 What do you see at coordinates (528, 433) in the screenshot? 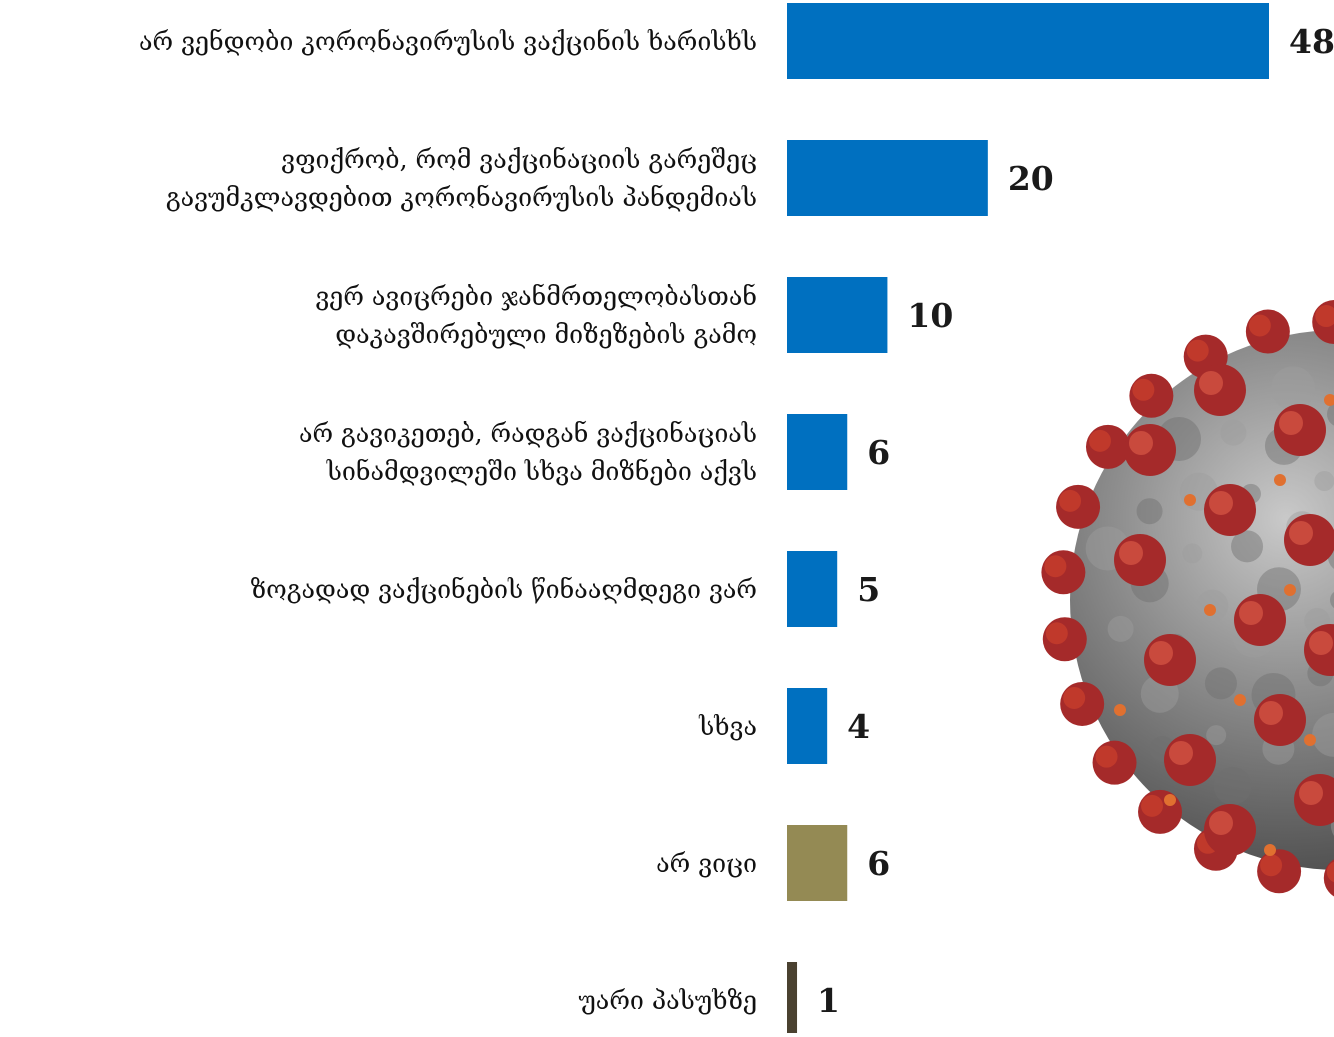
I see `category-label: არ გავიკეთებ, რადგან ვაქცინაციას` at bounding box center [528, 433].